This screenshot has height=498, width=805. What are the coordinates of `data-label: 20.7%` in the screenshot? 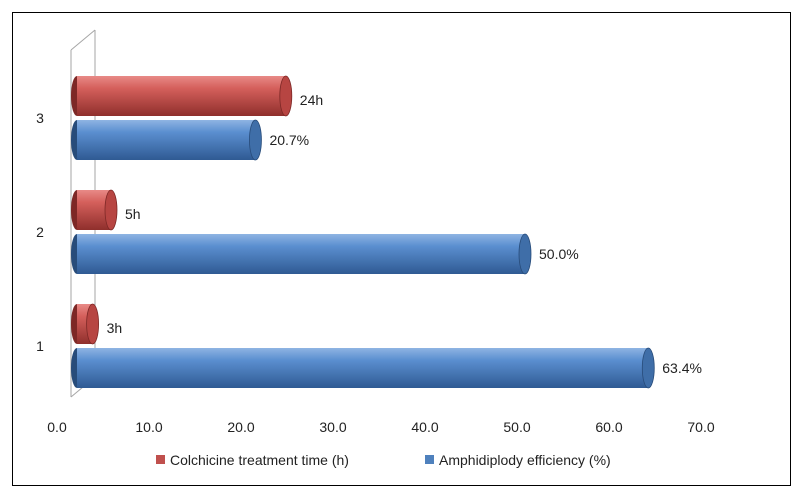 It's located at (289, 140).